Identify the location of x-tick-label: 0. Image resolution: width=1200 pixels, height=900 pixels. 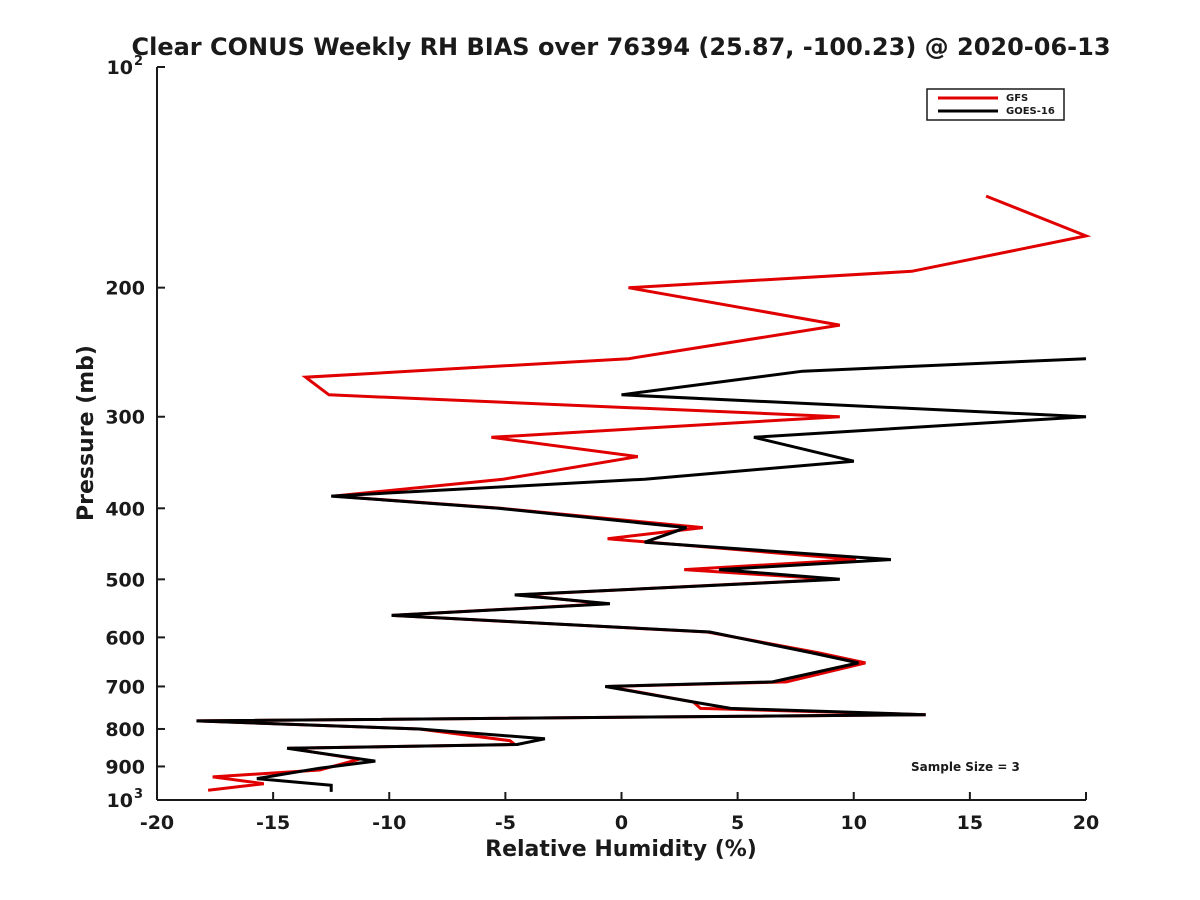
(621, 823).